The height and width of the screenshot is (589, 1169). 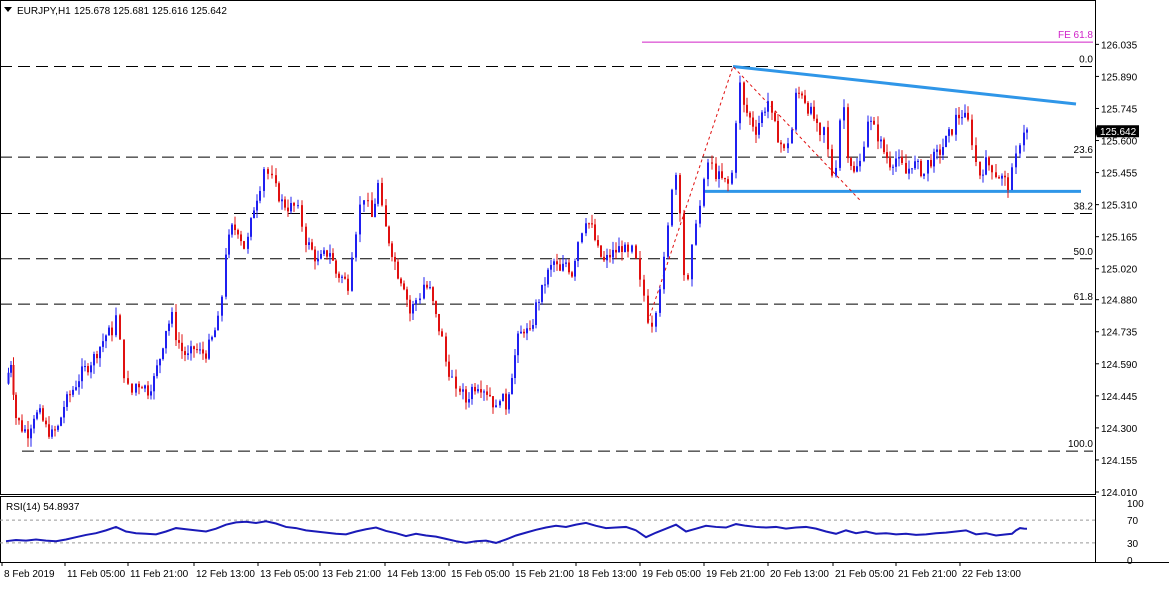 I want to click on rsi-indicator: 100 70 30 0, so click(x=572, y=533).